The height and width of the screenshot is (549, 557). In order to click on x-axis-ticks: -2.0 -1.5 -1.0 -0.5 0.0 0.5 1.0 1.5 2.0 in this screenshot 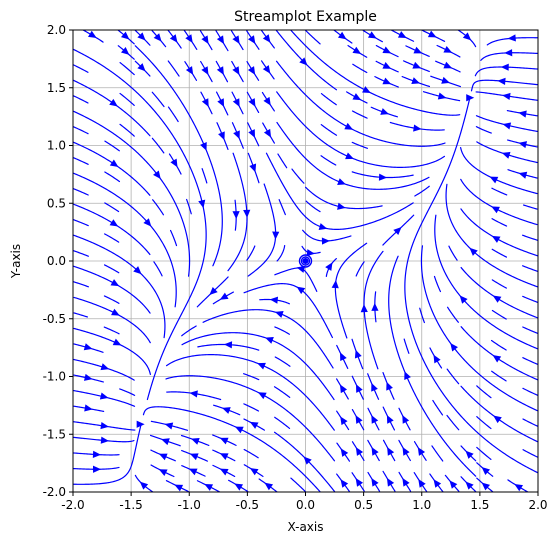, I will do `click(304, 502)`.